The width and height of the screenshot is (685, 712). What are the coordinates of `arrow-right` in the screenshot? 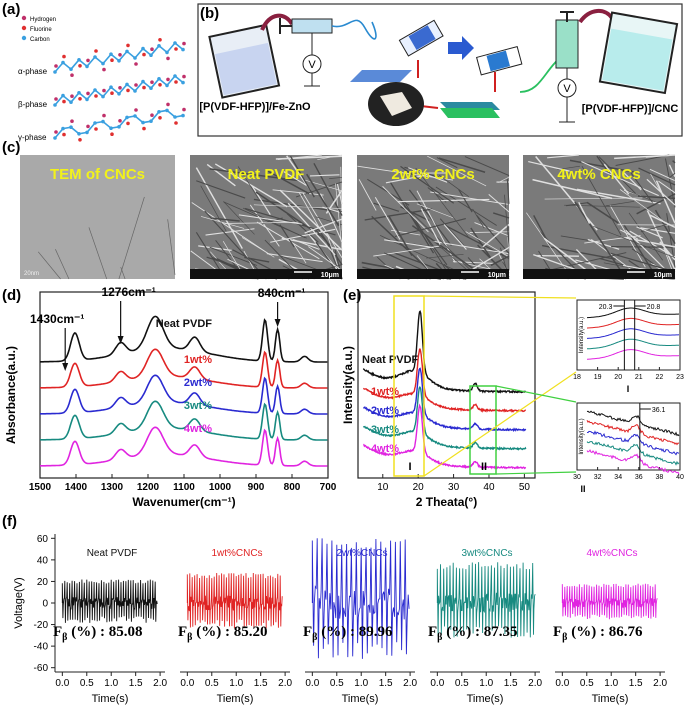 It's located at (461, 48).